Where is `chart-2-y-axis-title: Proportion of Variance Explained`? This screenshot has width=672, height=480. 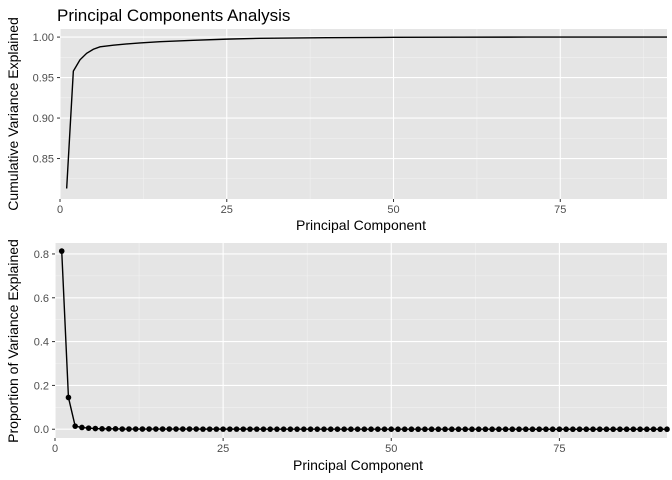 chart-2-y-axis-title: Proportion of Variance Explained is located at coordinates (13, 341).